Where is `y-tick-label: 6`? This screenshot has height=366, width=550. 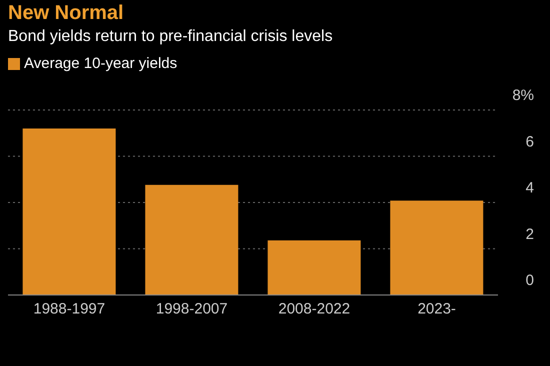 y-tick-label: 6 is located at coordinates (530, 141).